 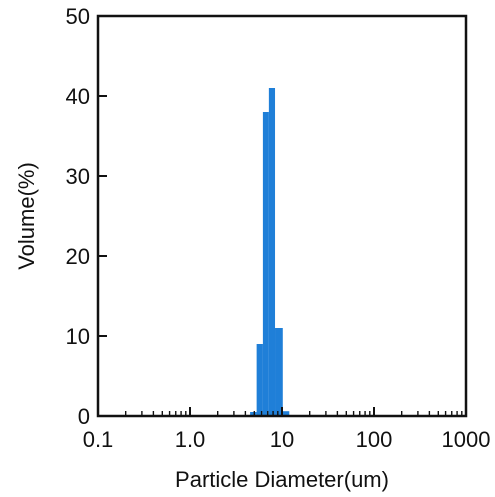 I want to click on histogram-bars, so click(x=270, y=252).